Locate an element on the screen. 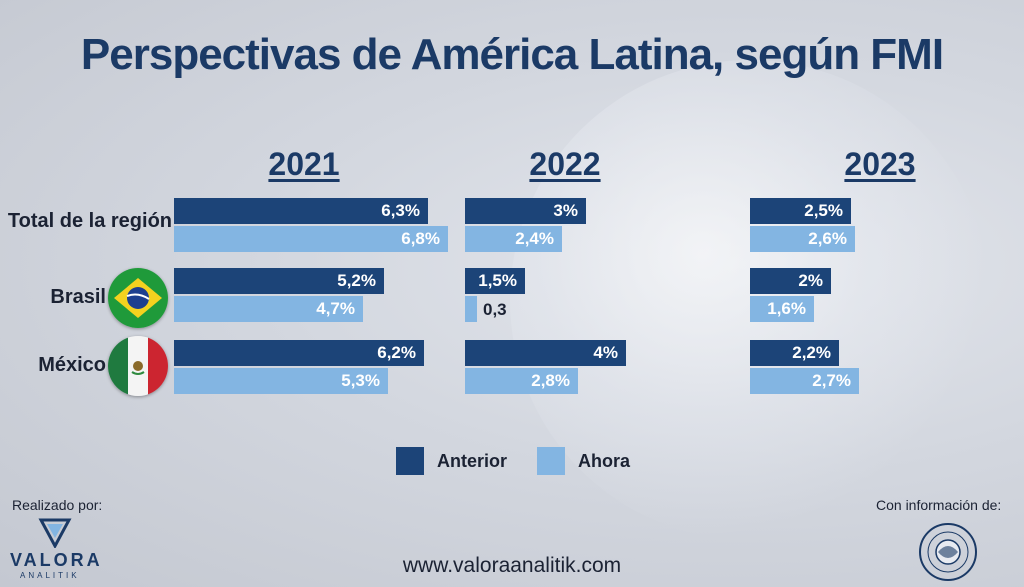 The width and height of the screenshot is (1024, 587). row-label-0: Total de la región is located at coordinates (89, 221).